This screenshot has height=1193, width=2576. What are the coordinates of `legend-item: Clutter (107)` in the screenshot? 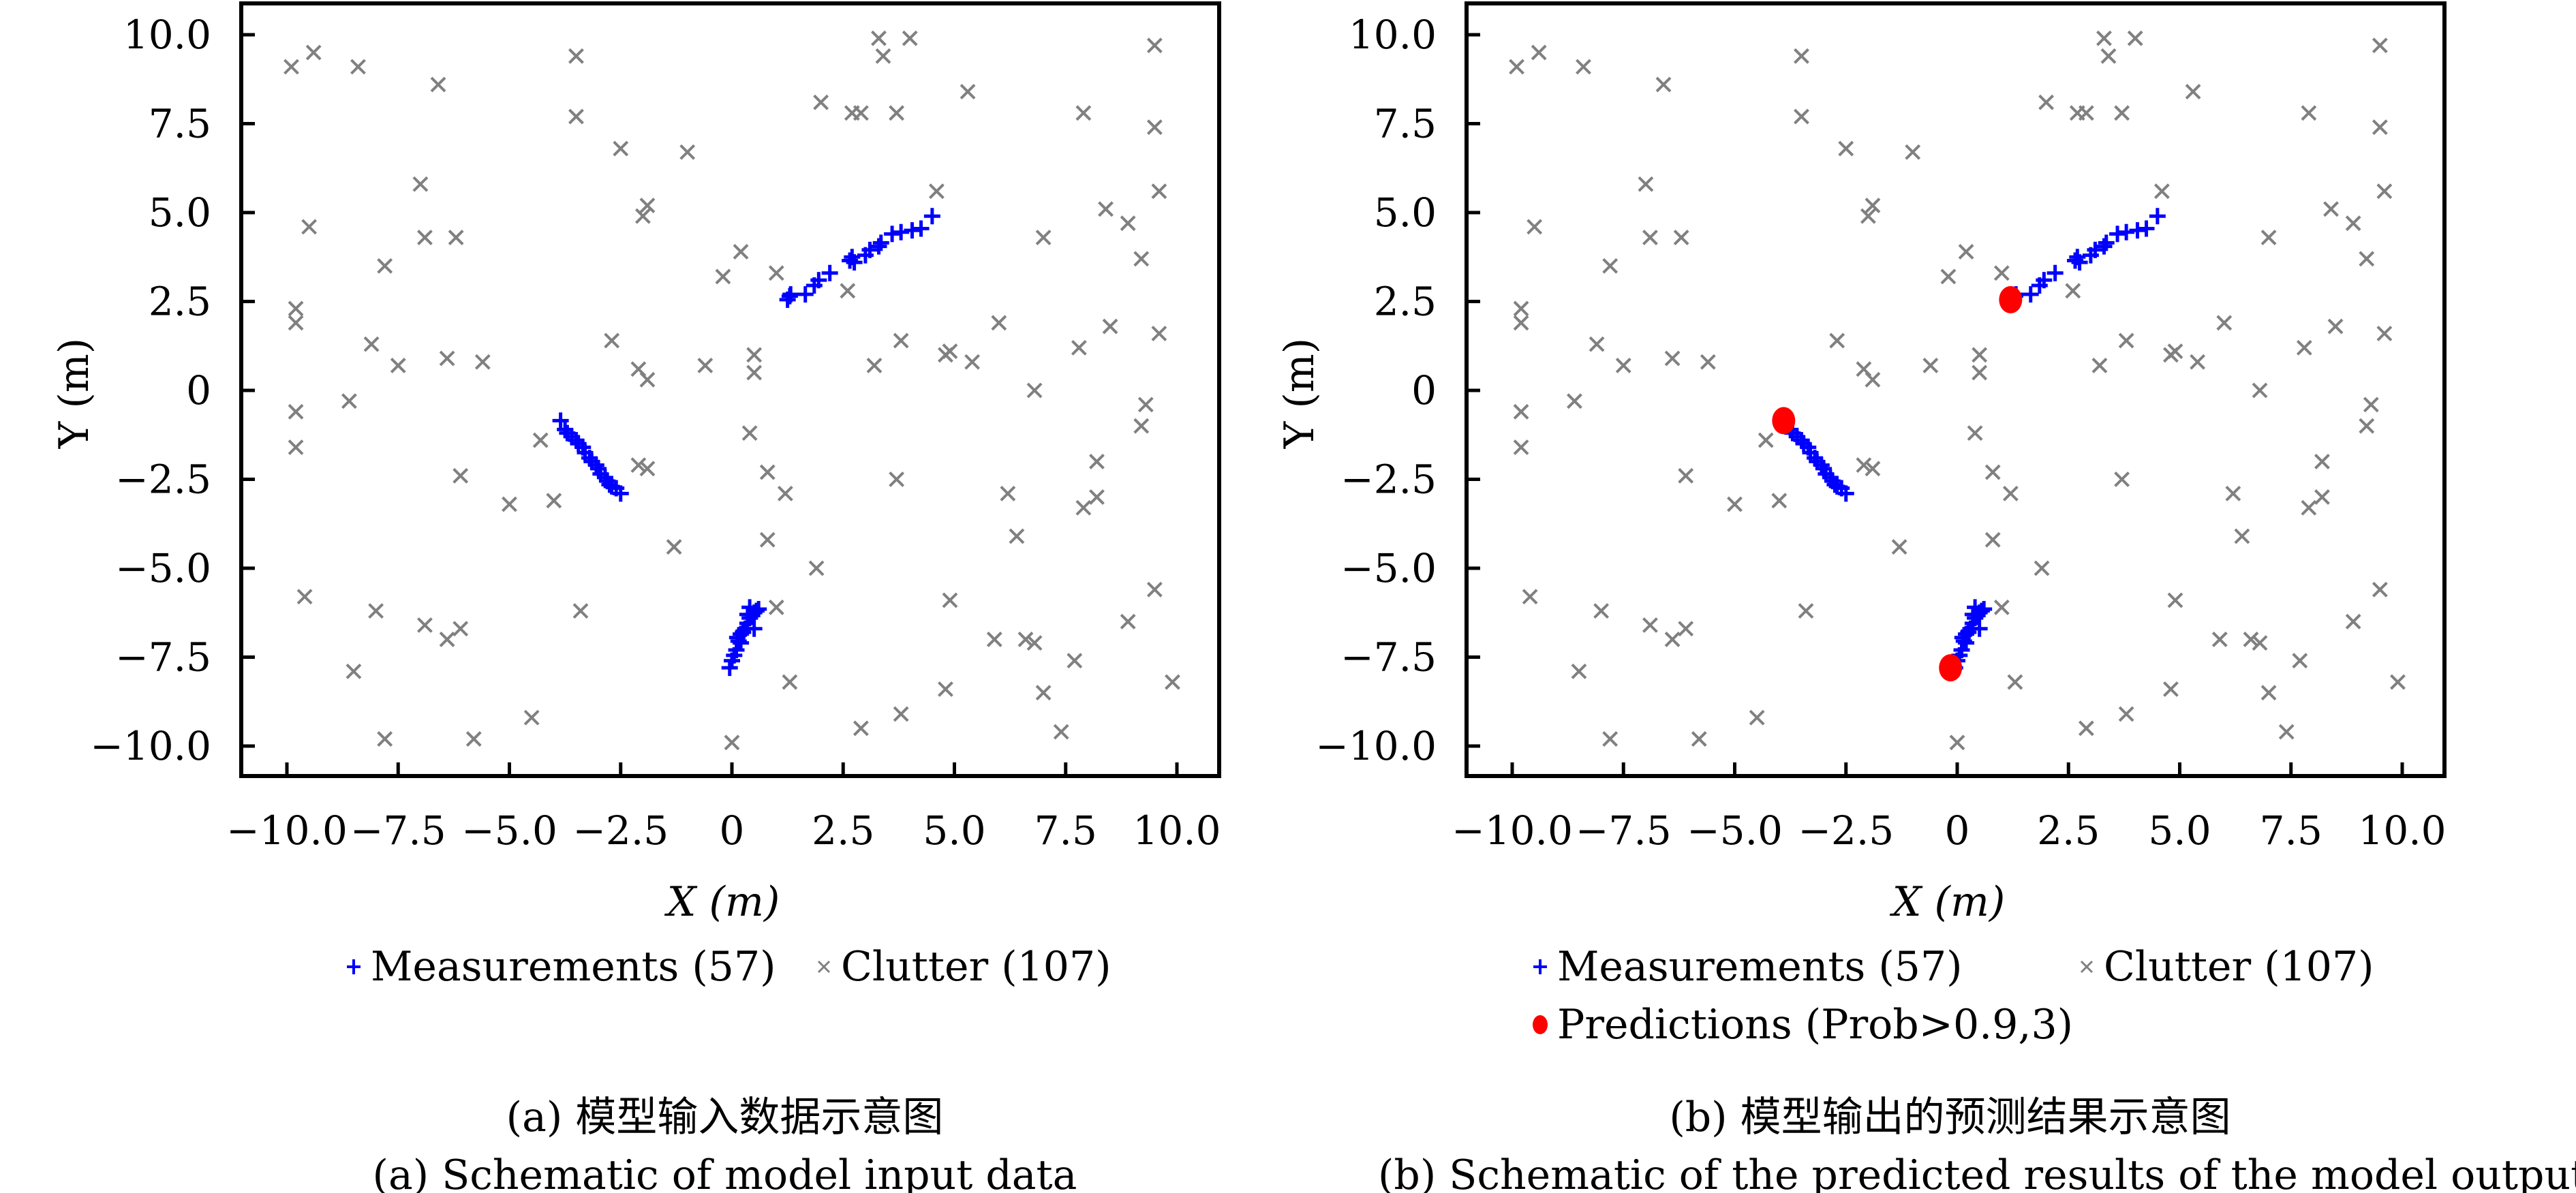 It's located at (964, 967).